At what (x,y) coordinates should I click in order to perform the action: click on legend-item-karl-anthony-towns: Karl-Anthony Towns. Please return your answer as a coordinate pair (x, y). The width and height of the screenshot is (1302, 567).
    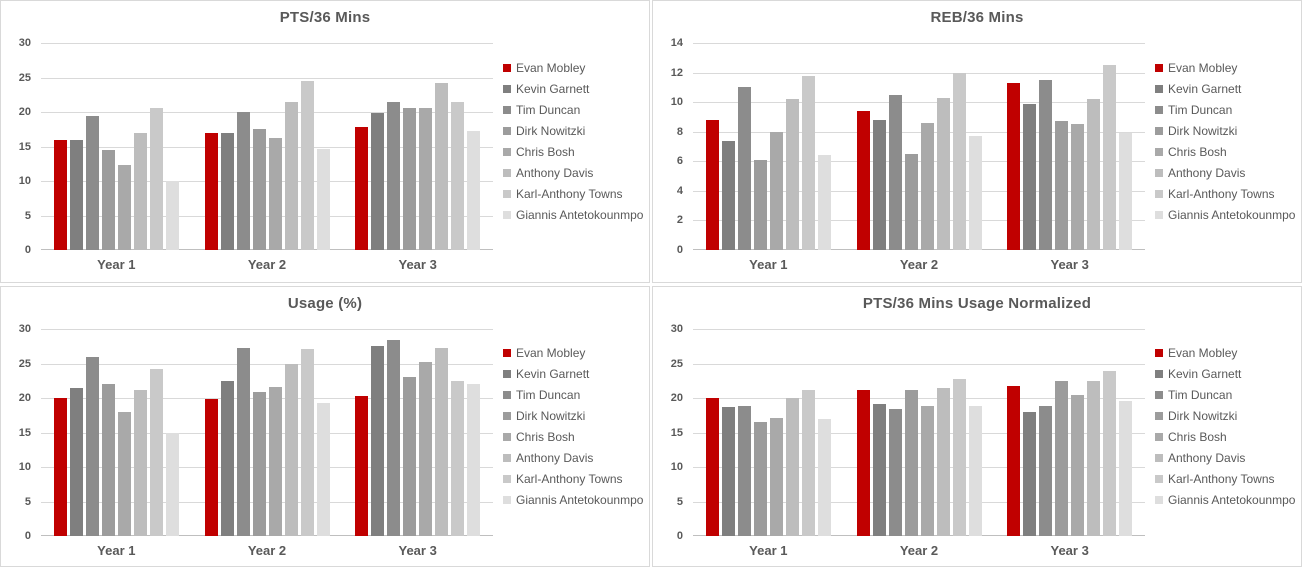
    Looking at the image, I should click on (1225, 479).